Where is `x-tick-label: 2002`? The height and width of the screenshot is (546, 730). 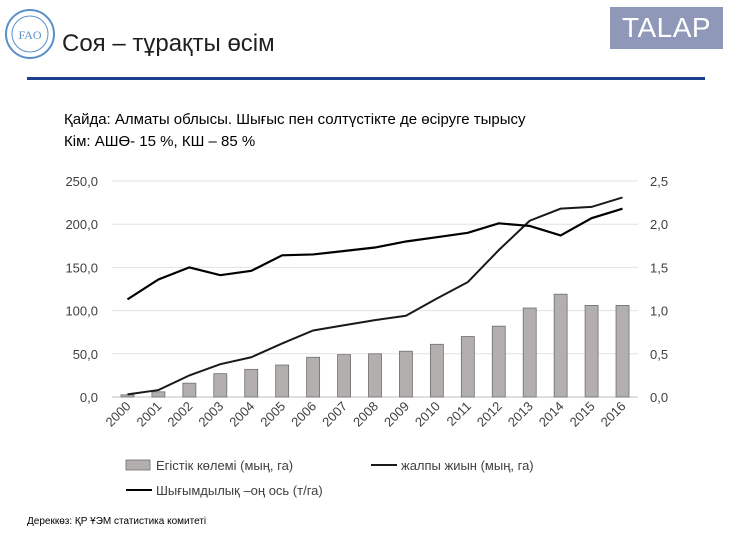 x-tick-label: 2002 is located at coordinates (179, 414).